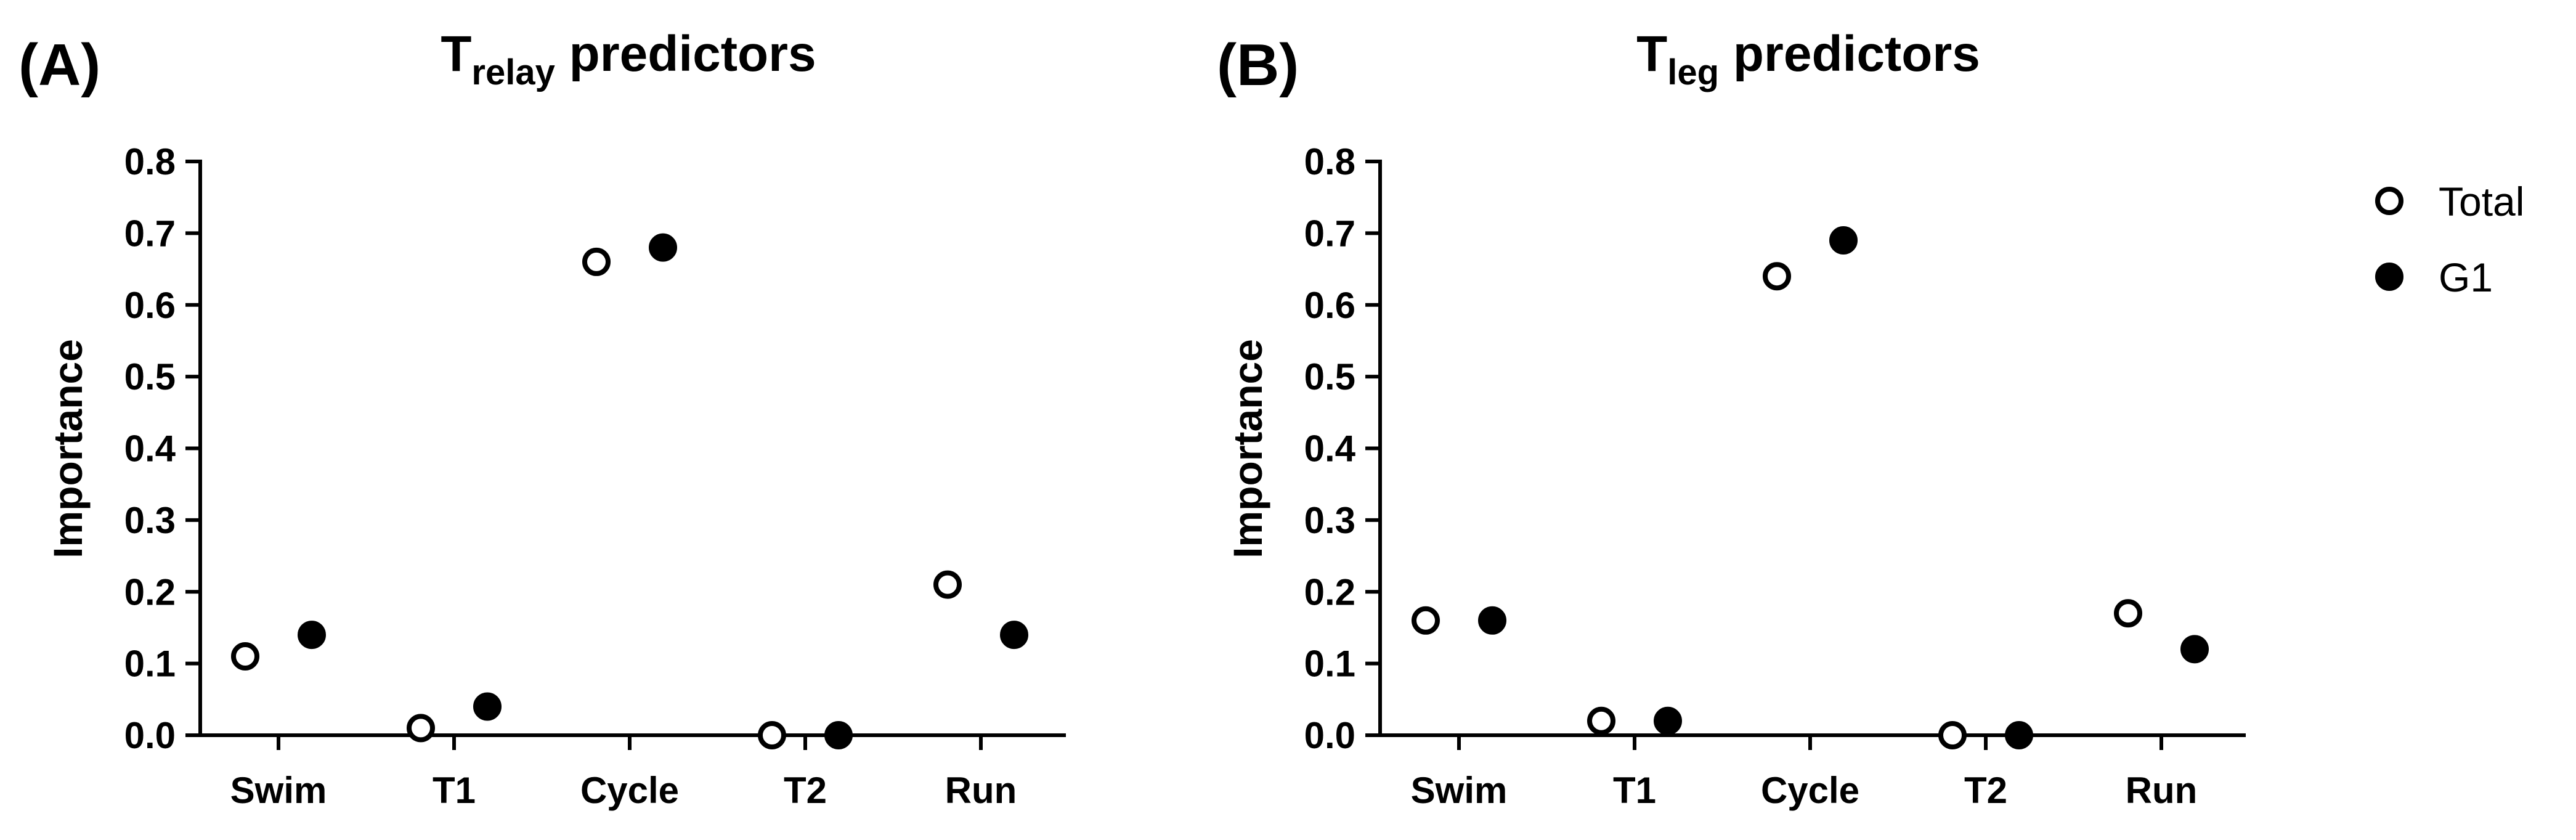 This screenshot has width=2576, height=840. What do you see at coordinates (1329, 162) in the screenshot?
I see `panel-b-y-tick-label: 0.8` at bounding box center [1329, 162].